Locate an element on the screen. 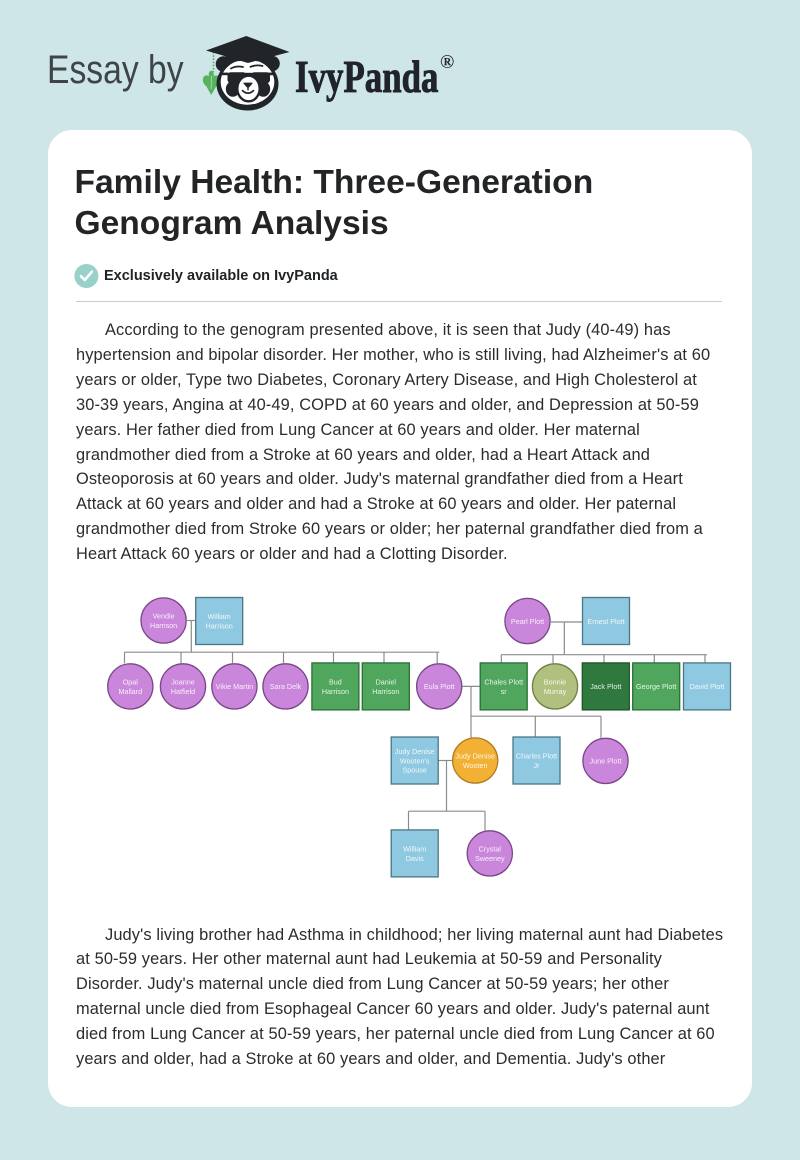 Image resolution: width=800 pixels, height=1160 pixels. svg-text: Spouse is located at coordinates (415, 770).